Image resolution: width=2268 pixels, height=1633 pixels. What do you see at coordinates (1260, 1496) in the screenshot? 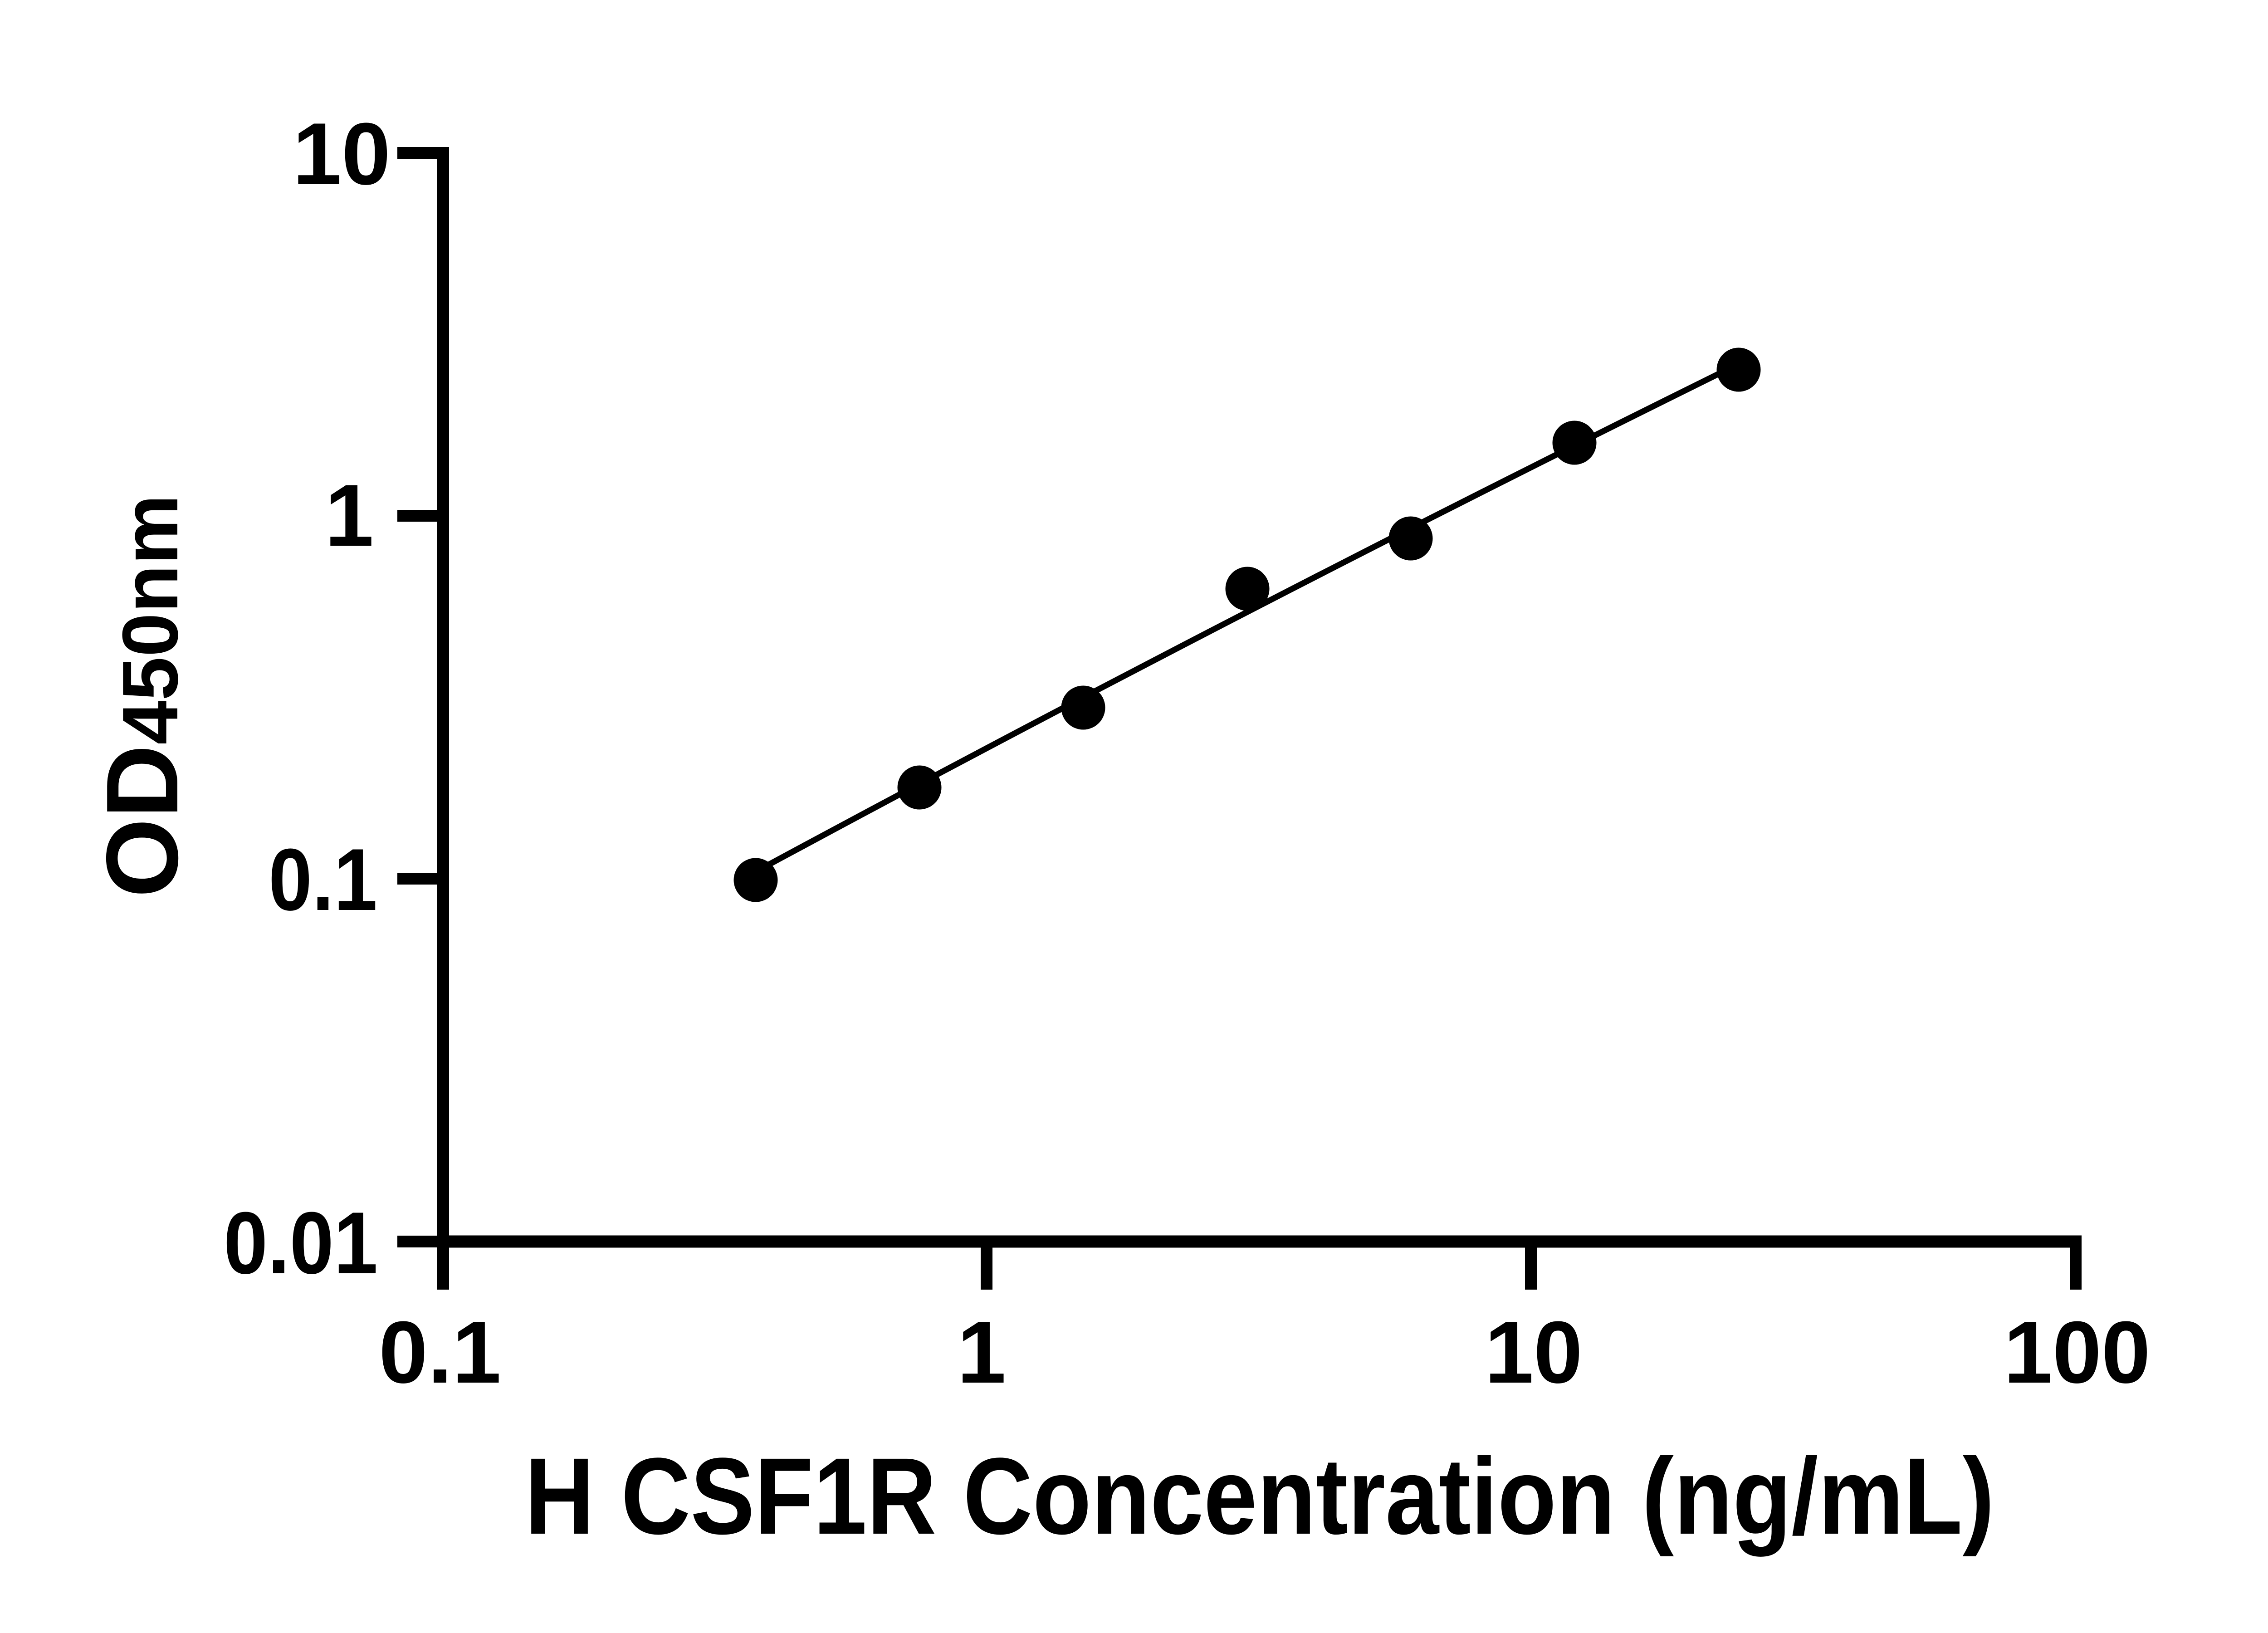
I see `svg-text: H CSF1R Concentration (ng/mL)` at bounding box center [1260, 1496].